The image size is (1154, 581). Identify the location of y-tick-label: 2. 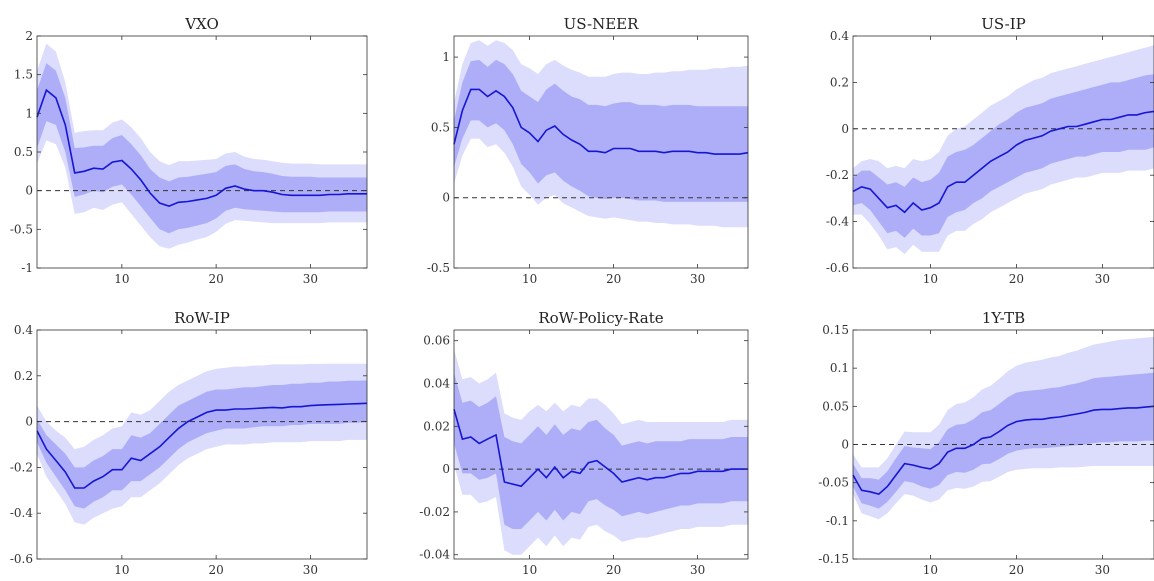
(29, 36).